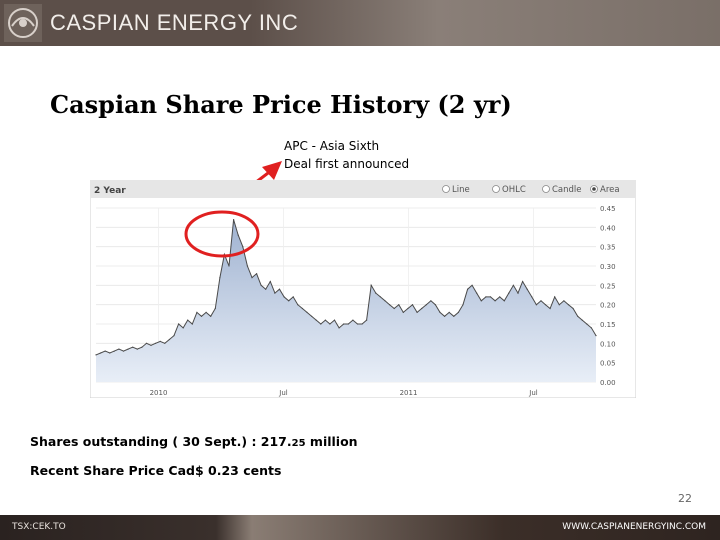  Describe the element at coordinates (608, 286) in the screenshot. I see `y-tick-label: 0.25` at that location.